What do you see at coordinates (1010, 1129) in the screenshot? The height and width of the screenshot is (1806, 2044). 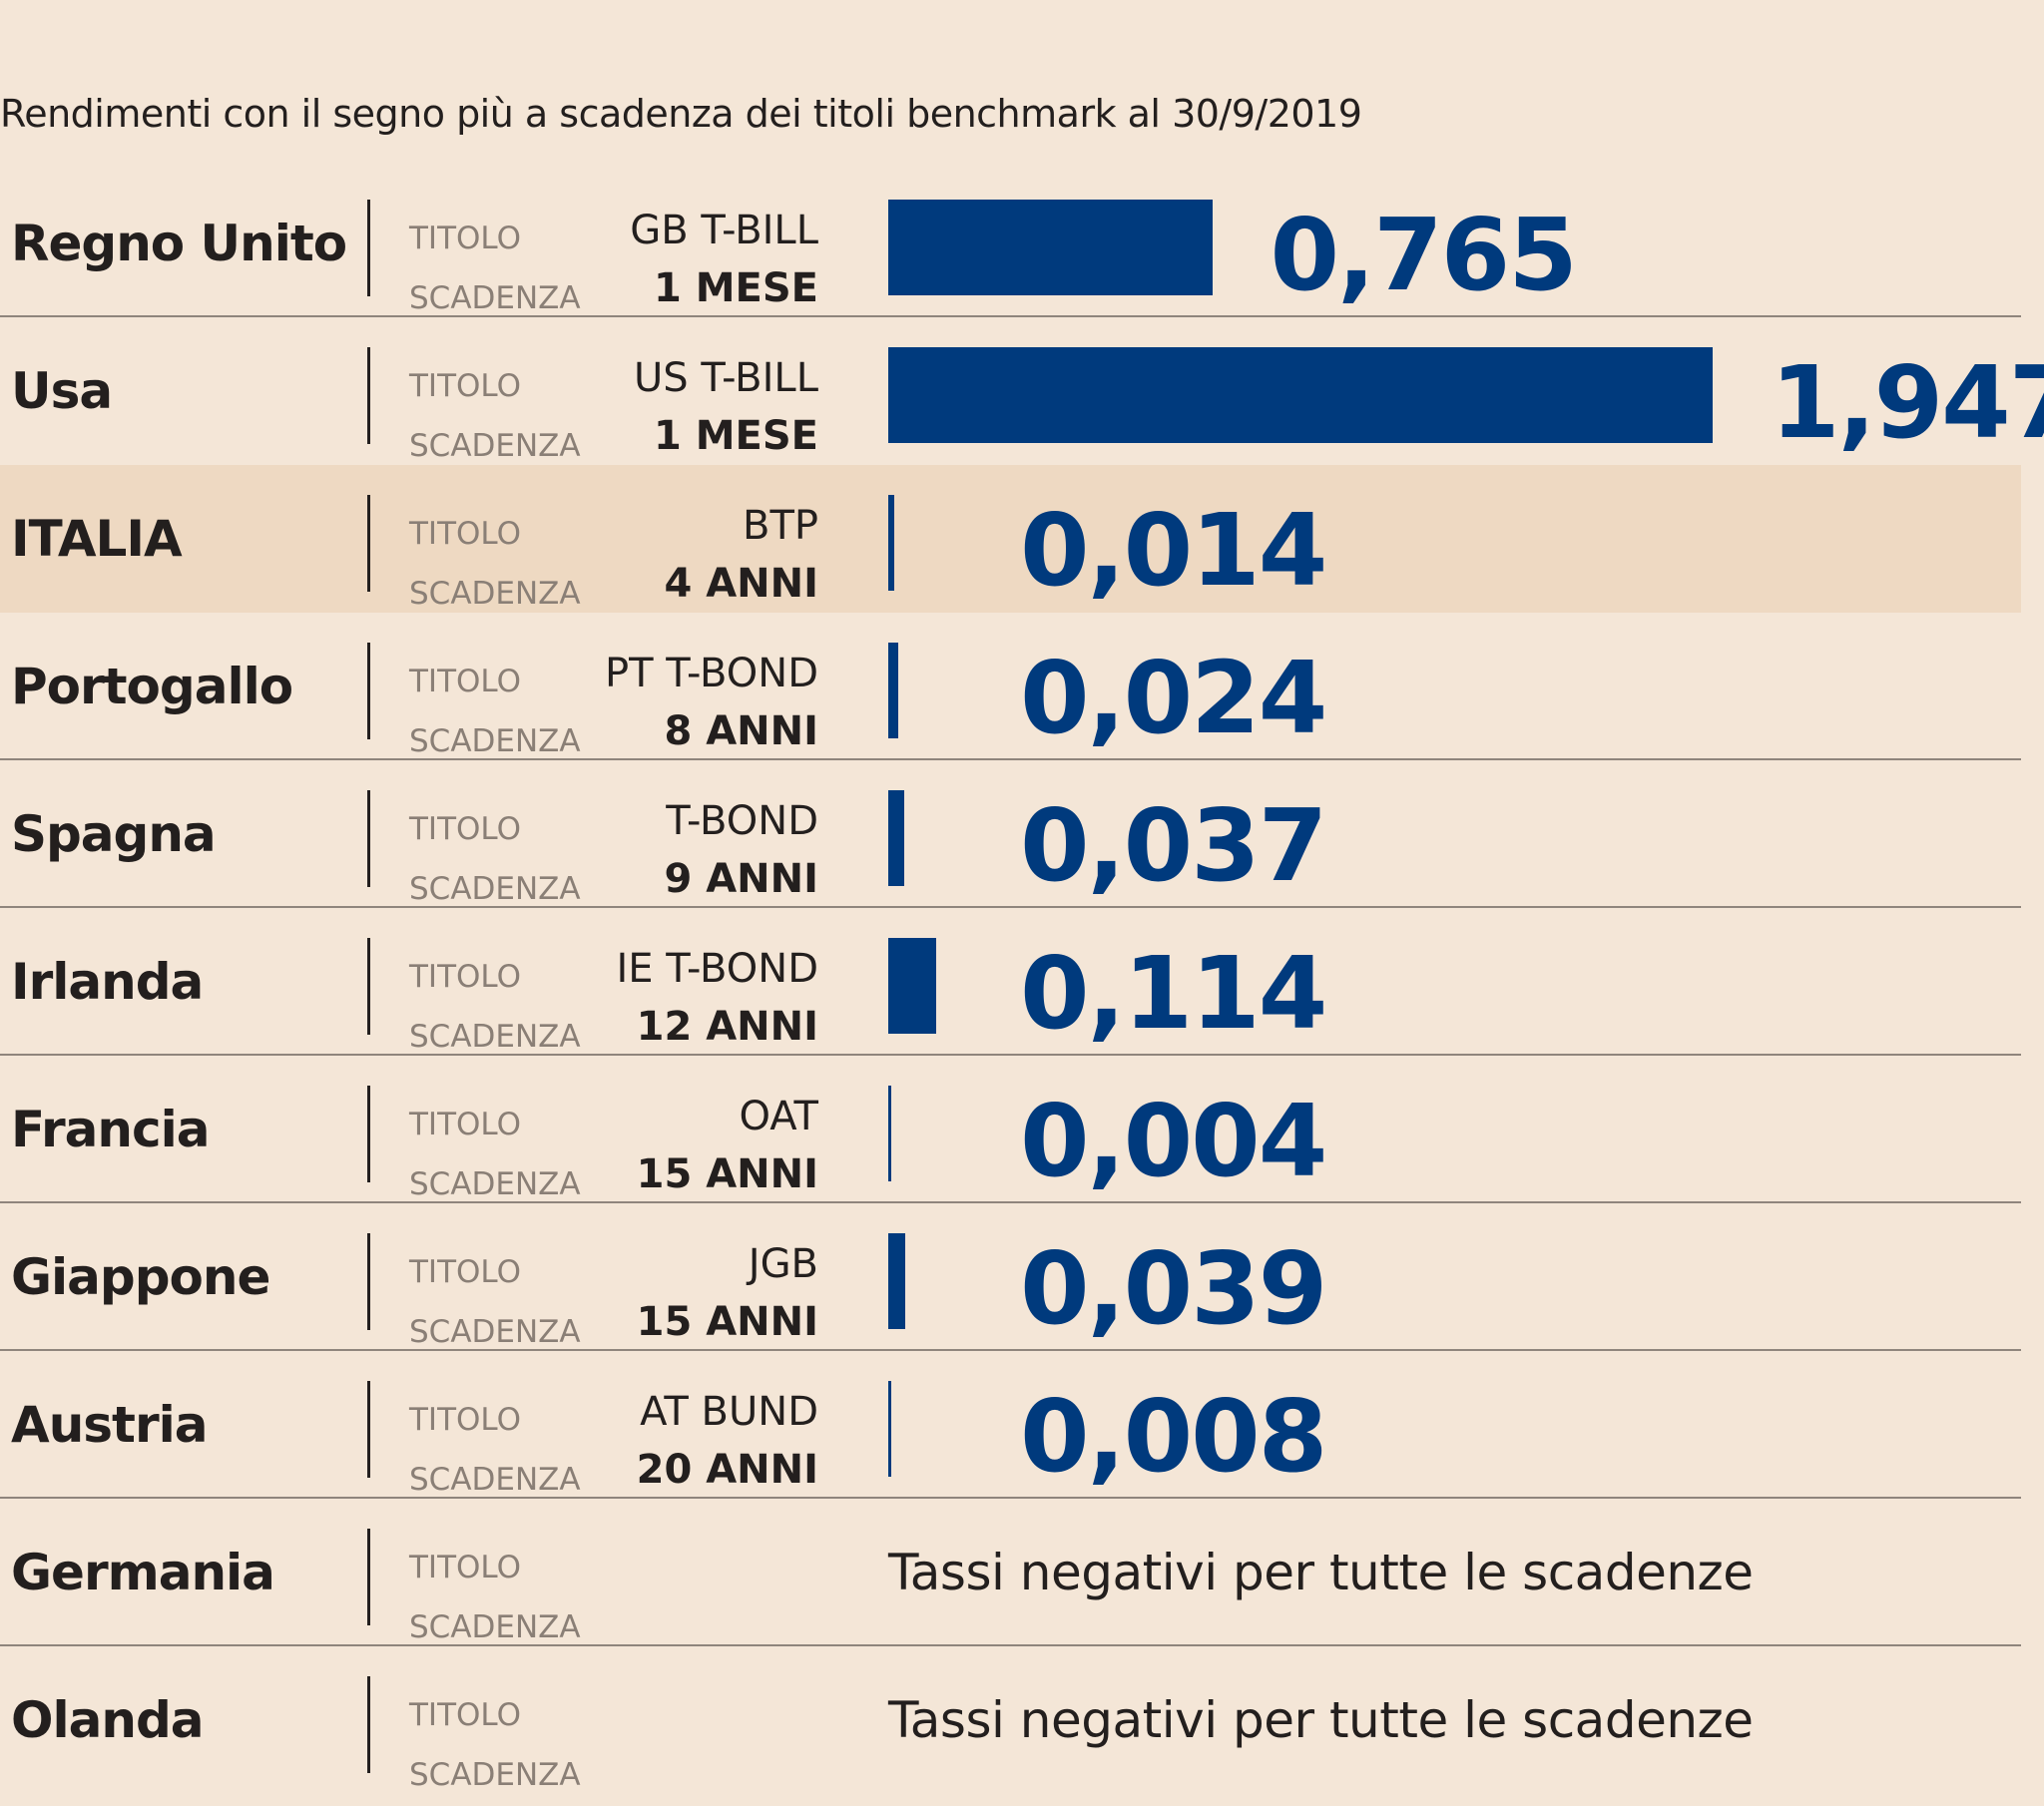 I see `table-row: Francia TITOLO SCADENZA OAT 15 ANNI 0,004` at bounding box center [1010, 1129].